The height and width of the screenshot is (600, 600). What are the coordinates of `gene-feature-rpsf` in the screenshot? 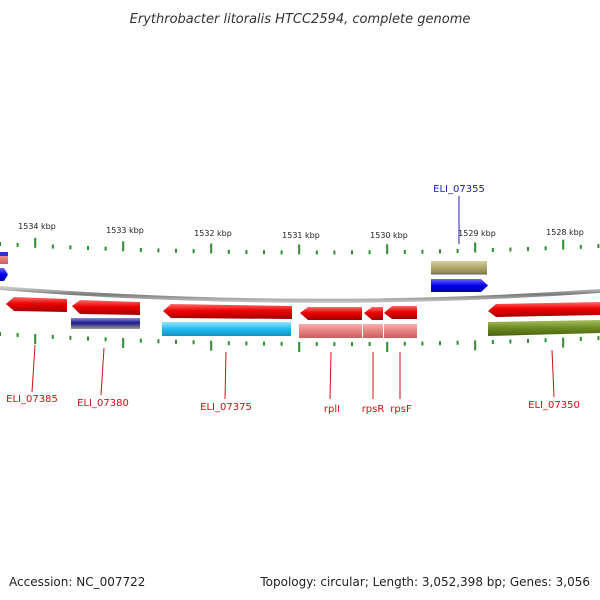 It's located at (400, 312).